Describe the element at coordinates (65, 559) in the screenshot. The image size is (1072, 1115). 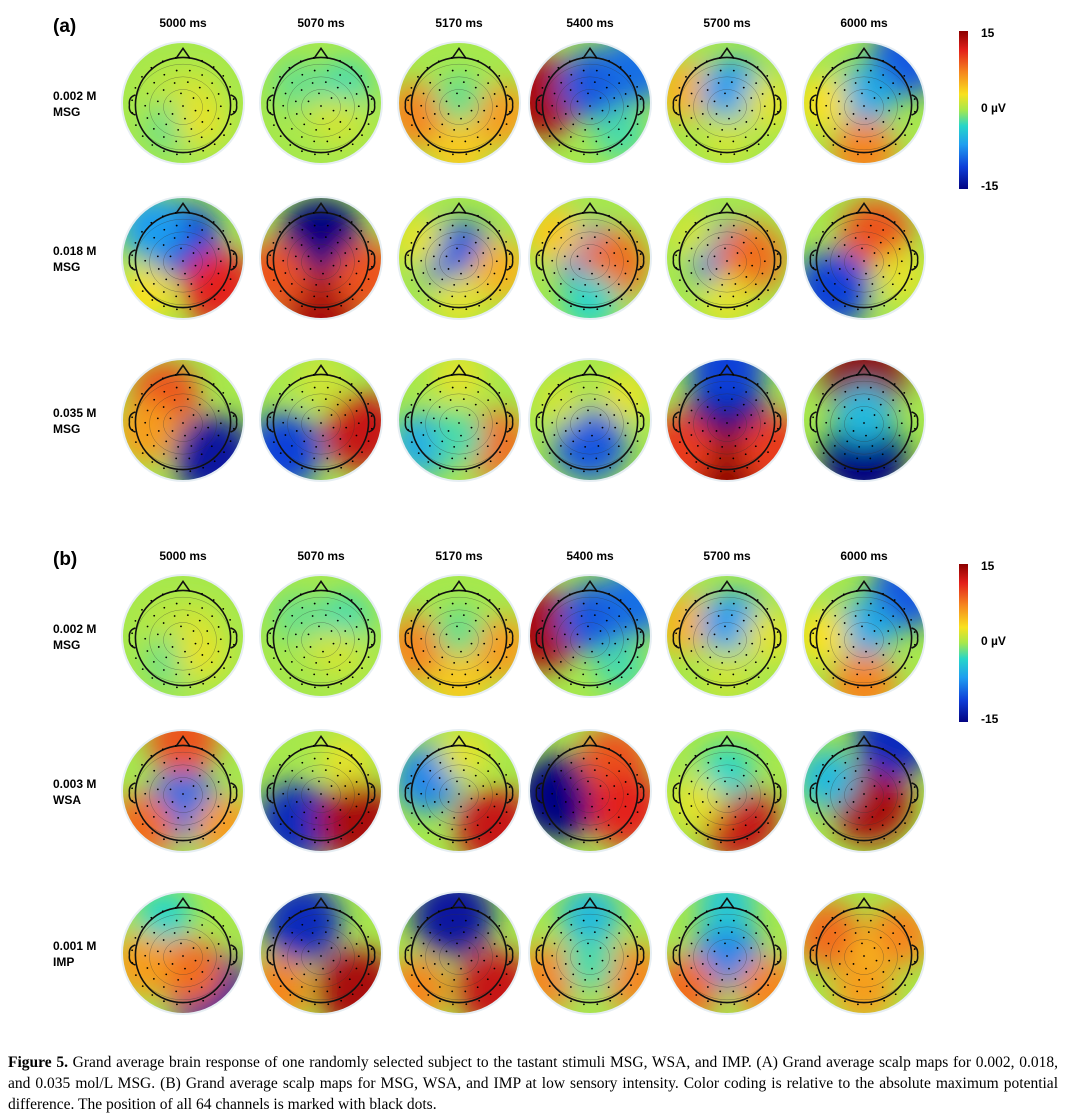
I see `panel-label-b: (b)` at that location.